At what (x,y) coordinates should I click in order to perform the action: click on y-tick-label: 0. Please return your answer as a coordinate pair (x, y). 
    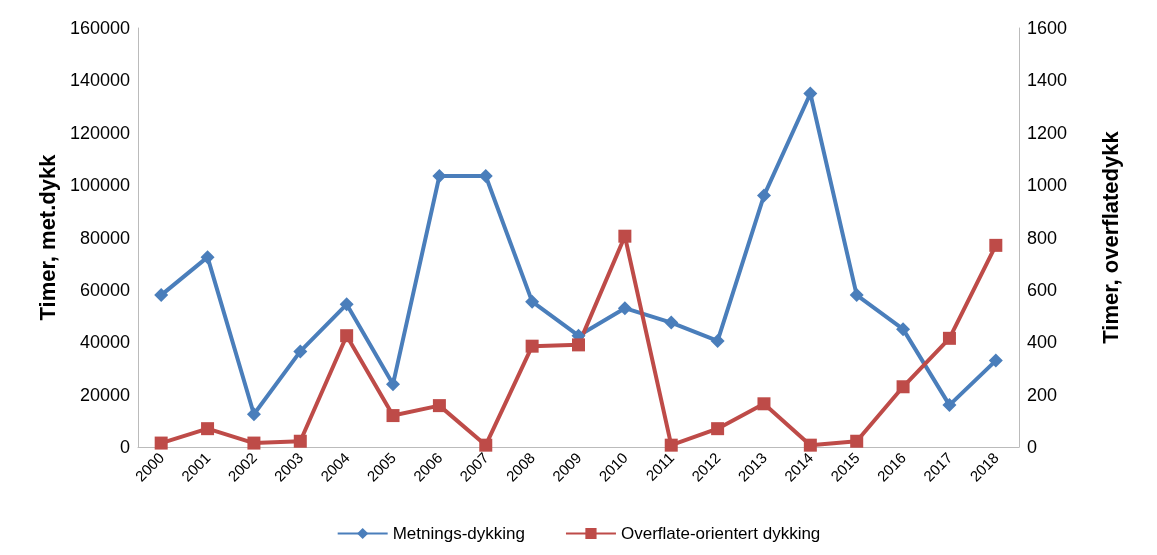
    Looking at the image, I should click on (124, 447).